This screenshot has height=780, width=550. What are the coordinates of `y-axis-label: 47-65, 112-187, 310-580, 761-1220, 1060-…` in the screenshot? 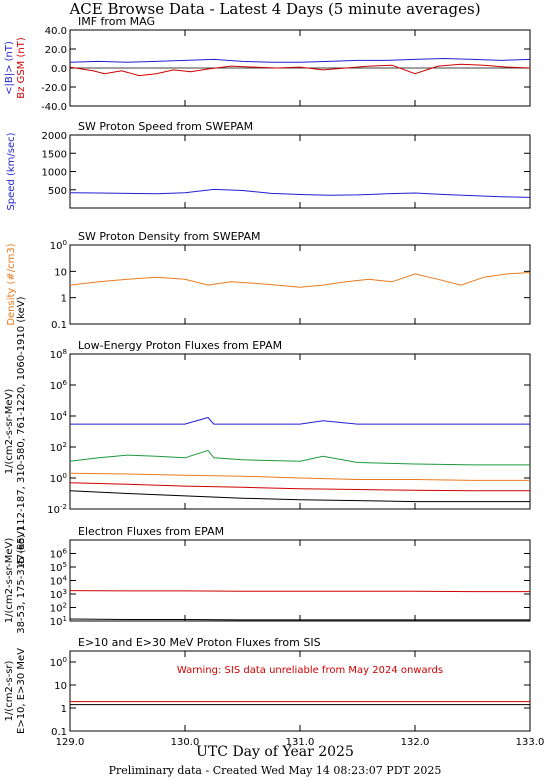 It's located at (21, 431).